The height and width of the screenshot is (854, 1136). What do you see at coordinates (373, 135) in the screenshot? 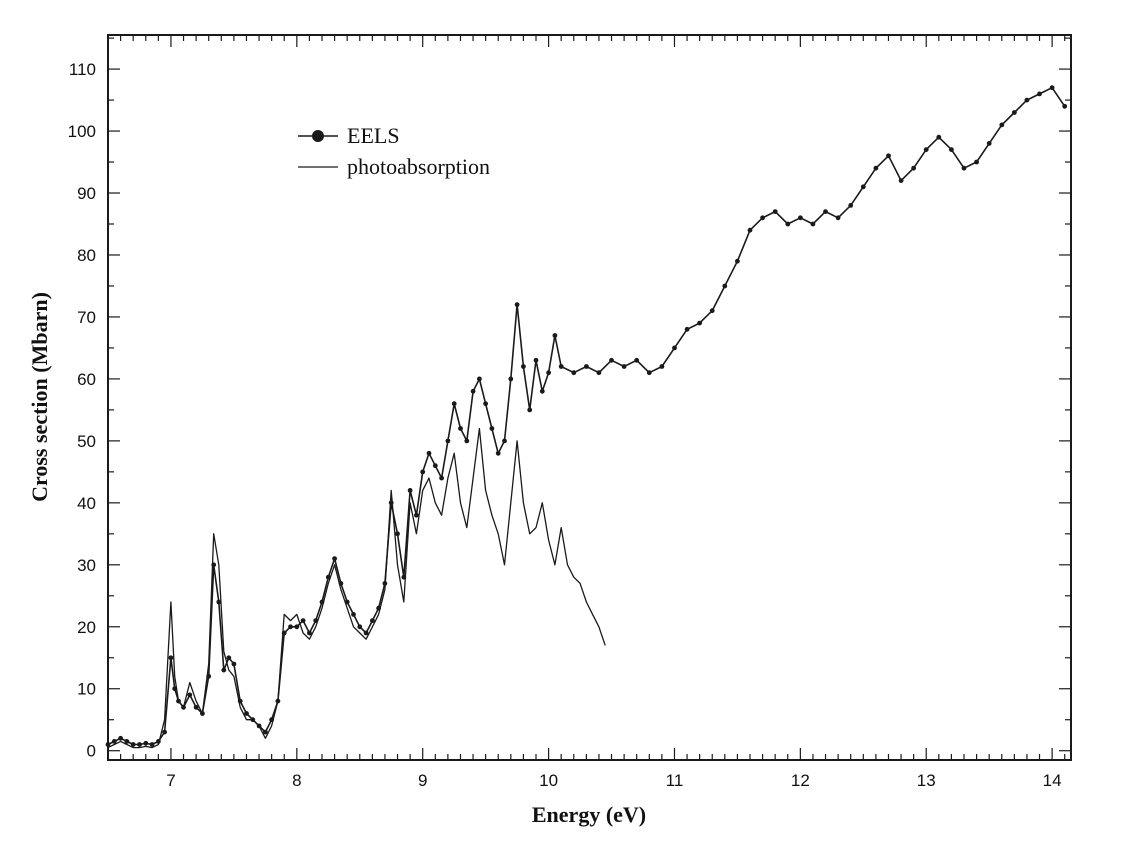
I see `legend-eels-label: EELS` at bounding box center [373, 135].